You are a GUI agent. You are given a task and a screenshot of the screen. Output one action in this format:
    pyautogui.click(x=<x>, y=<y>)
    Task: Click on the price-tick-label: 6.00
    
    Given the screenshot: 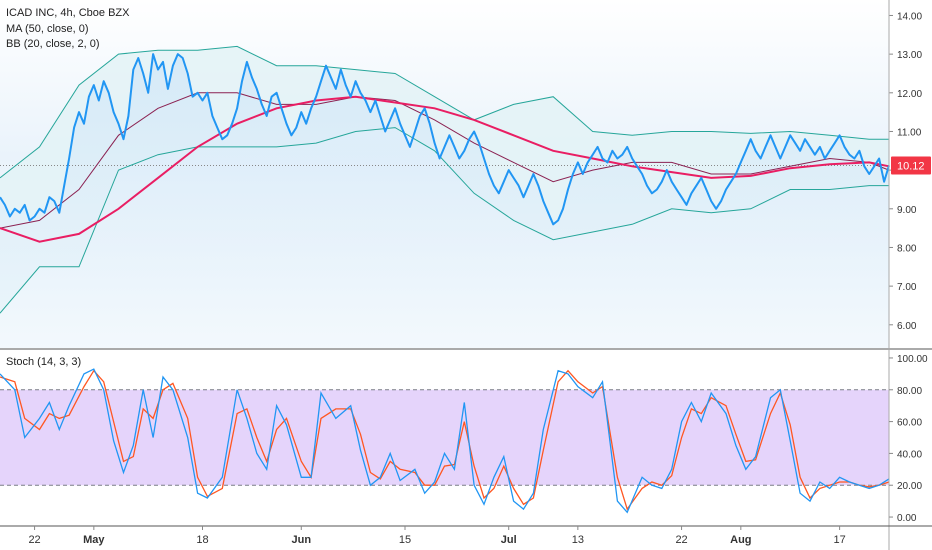 What is the action you would take?
    pyautogui.click(x=907, y=326)
    